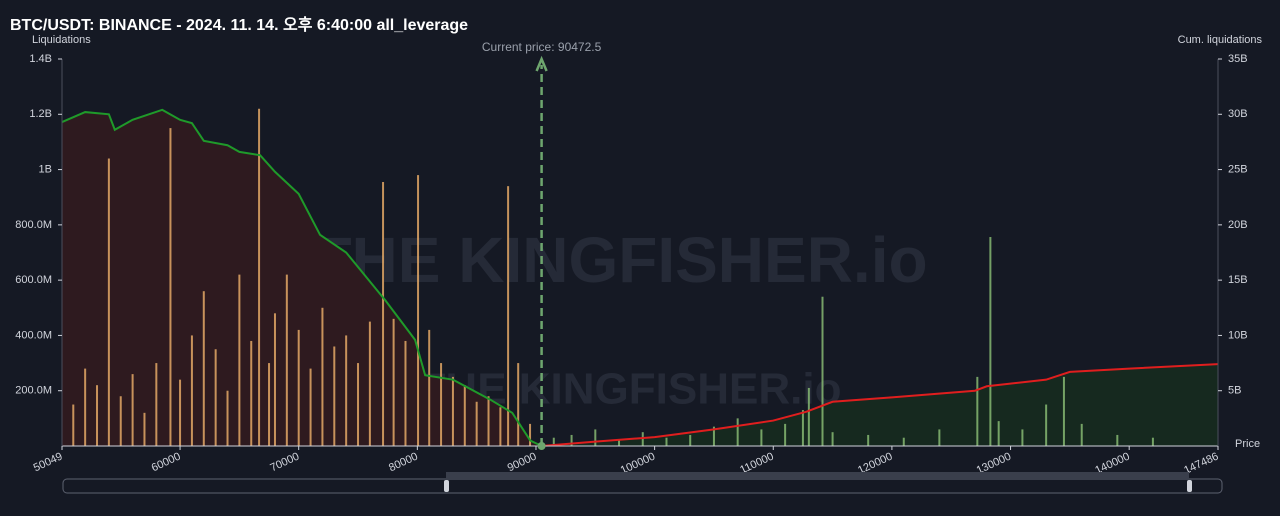 The image size is (1280, 516). Describe the element at coordinates (1220, 40) in the screenshot. I see `y2-axis-label: Cum. liquidations` at that location.